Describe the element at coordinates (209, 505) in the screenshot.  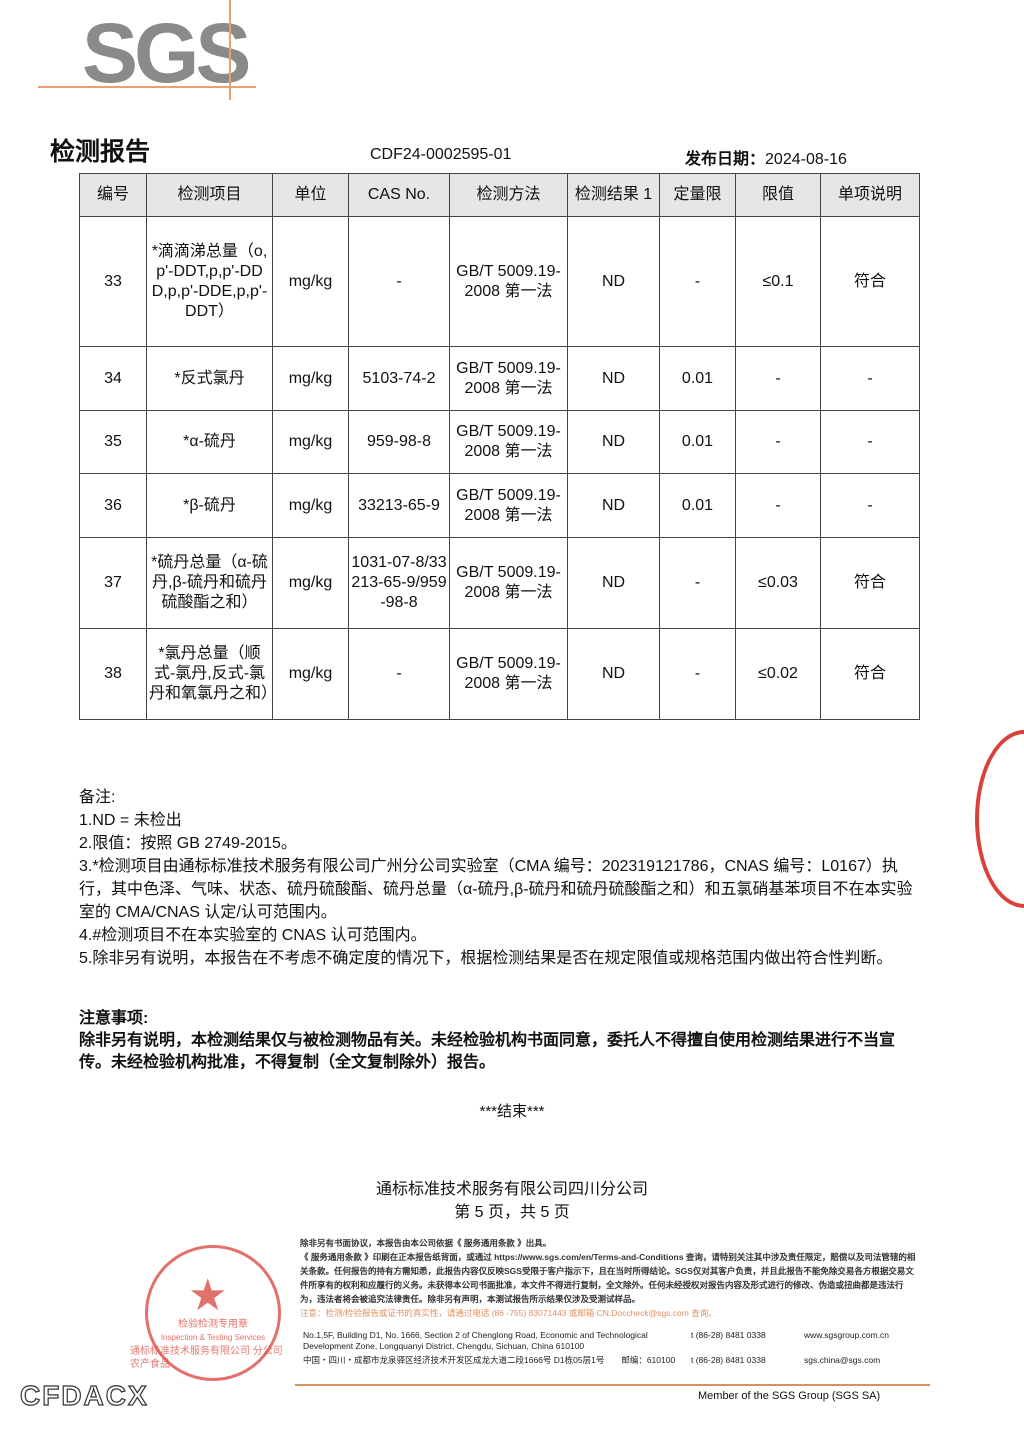
I see `table-cell: *β-硫丹` at that location.